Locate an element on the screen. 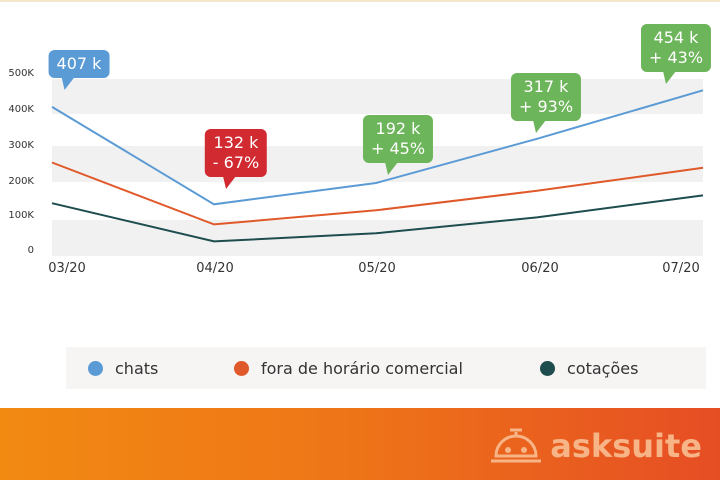 Image resolution: width=720 pixels, height=480 pixels. legend-item-fora-de-horario: fora de horário comercial is located at coordinates (348, 368).